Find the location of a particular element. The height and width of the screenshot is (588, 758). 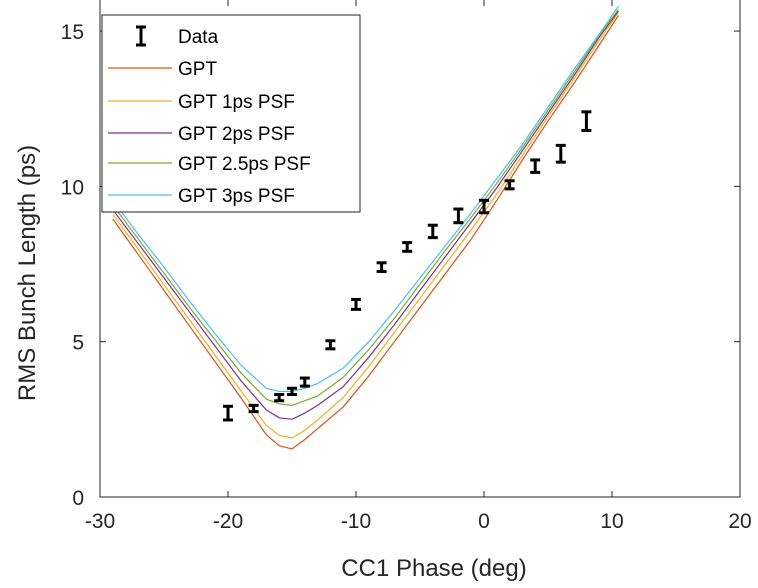

y-tick-label: 5 is located at coordinates (78, 343).